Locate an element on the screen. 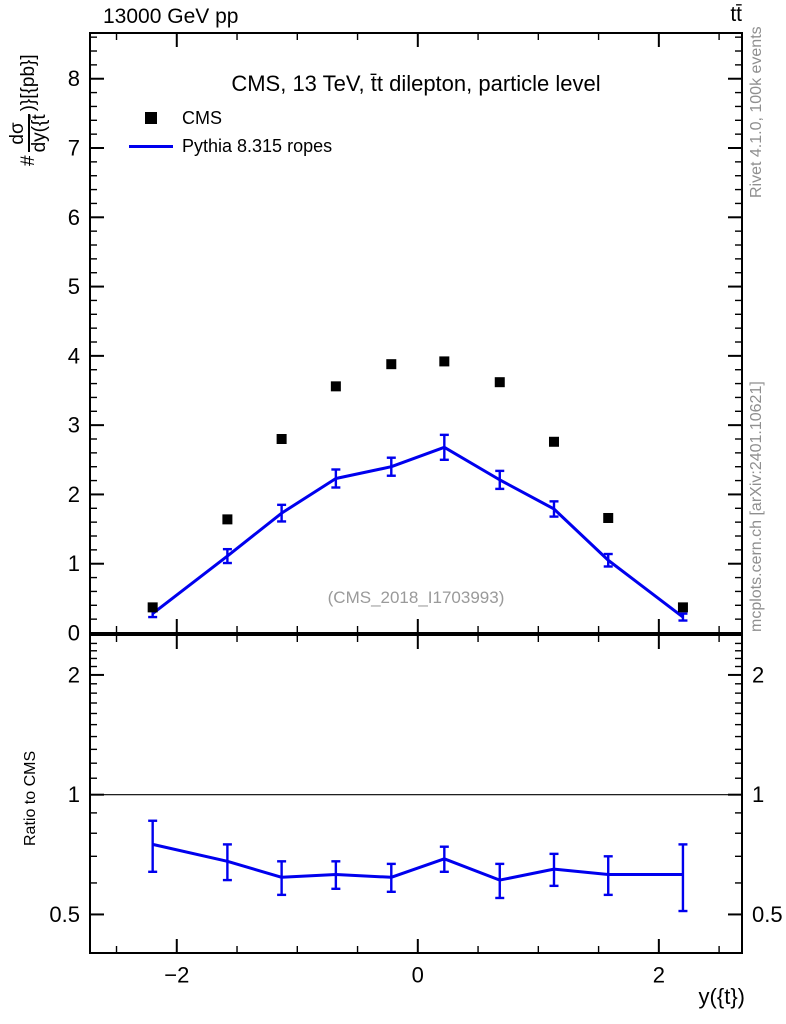  legend-swatch-pythia is located at coordinates (151, 146).